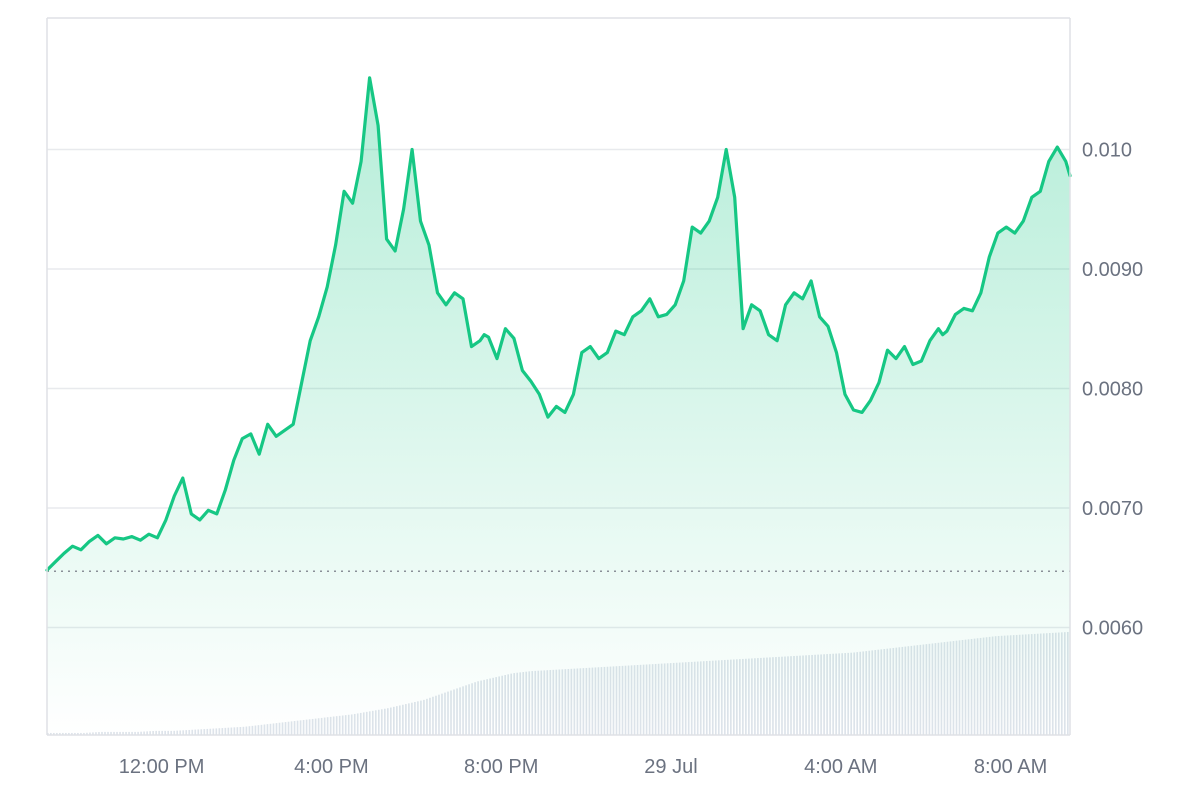 Image resolution: width=1200 pixels, height=800 pixels. Describe the element at coordinates (1112, 509) in the screenshot. I see `y-tick-label: 0.0070` at that location.